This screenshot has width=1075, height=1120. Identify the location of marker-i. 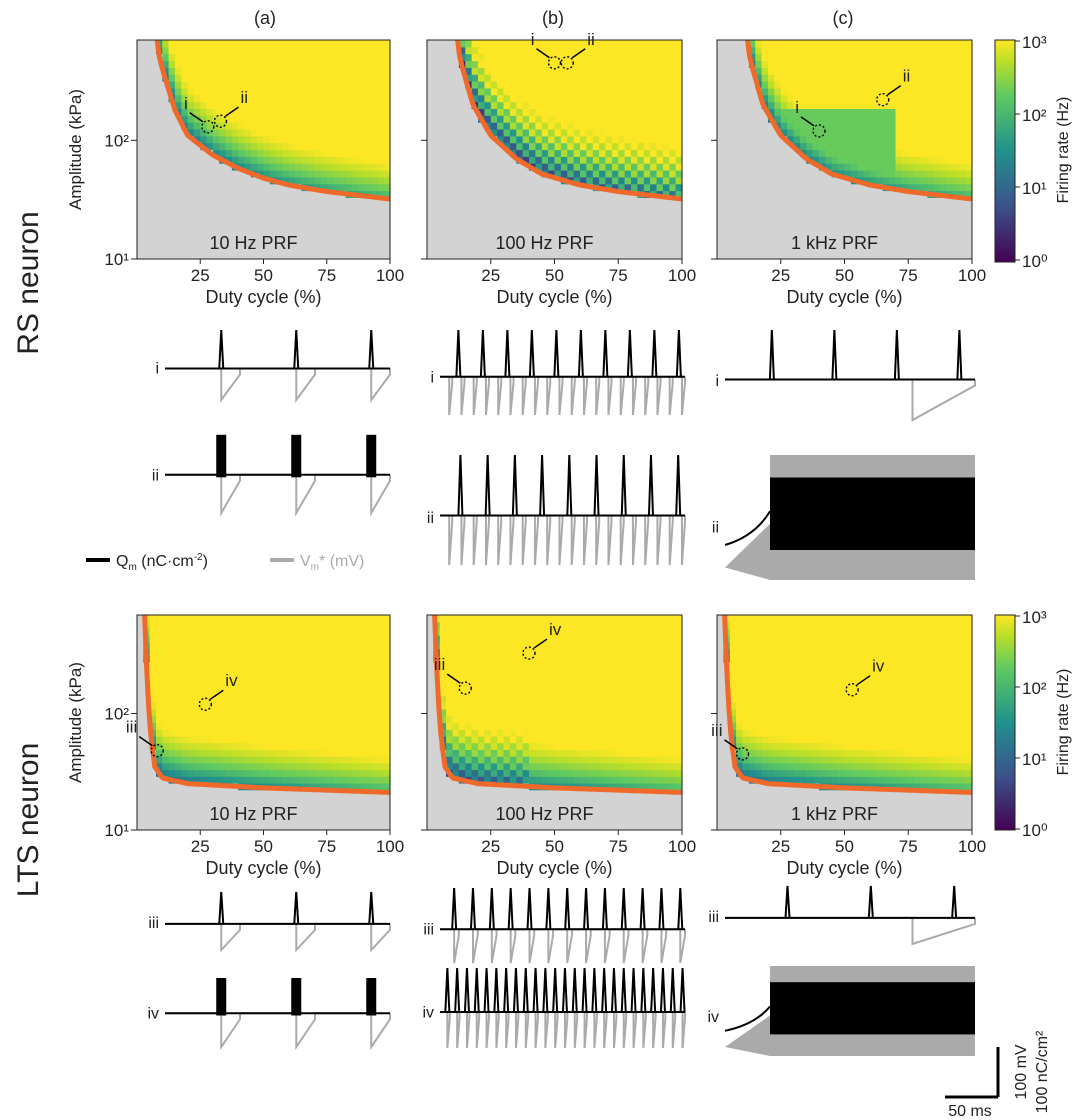
(554, 63).